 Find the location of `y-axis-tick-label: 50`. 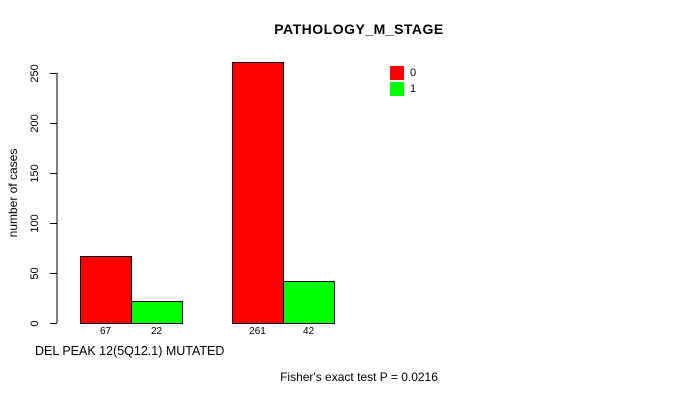

y-axis-tick-label: 50 is located at coordinates (35, 273).